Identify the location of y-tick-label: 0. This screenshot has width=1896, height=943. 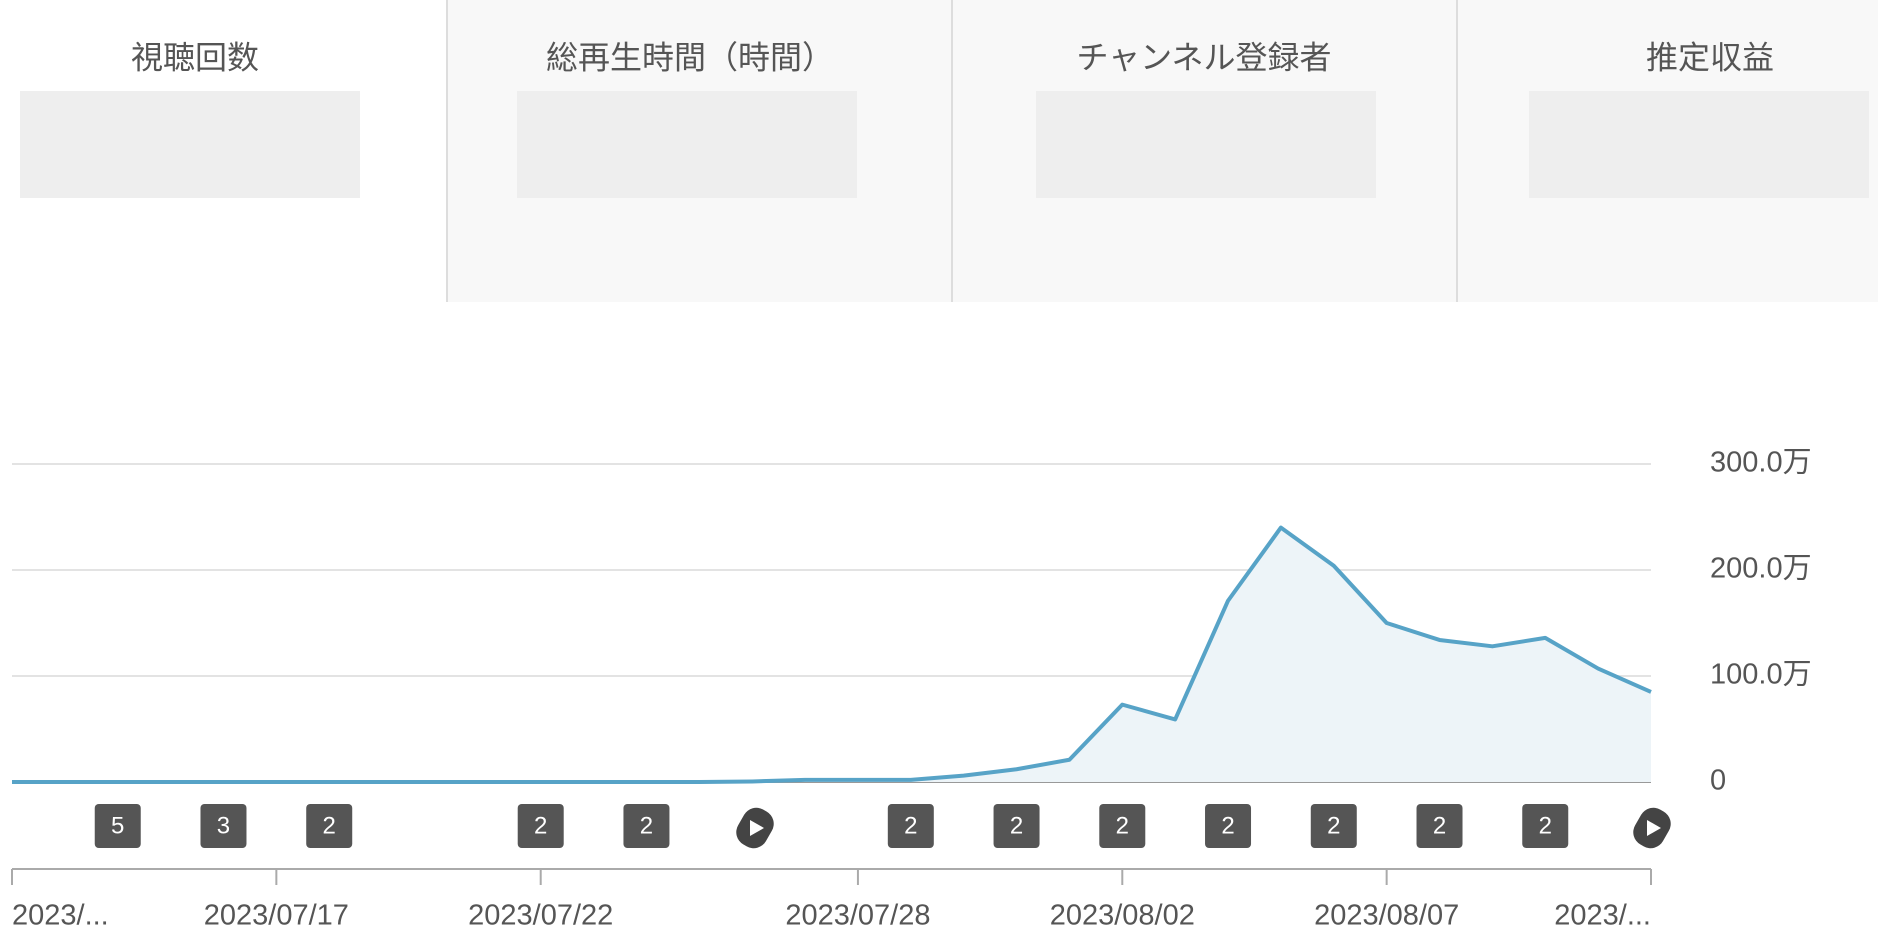
(1718, 781).